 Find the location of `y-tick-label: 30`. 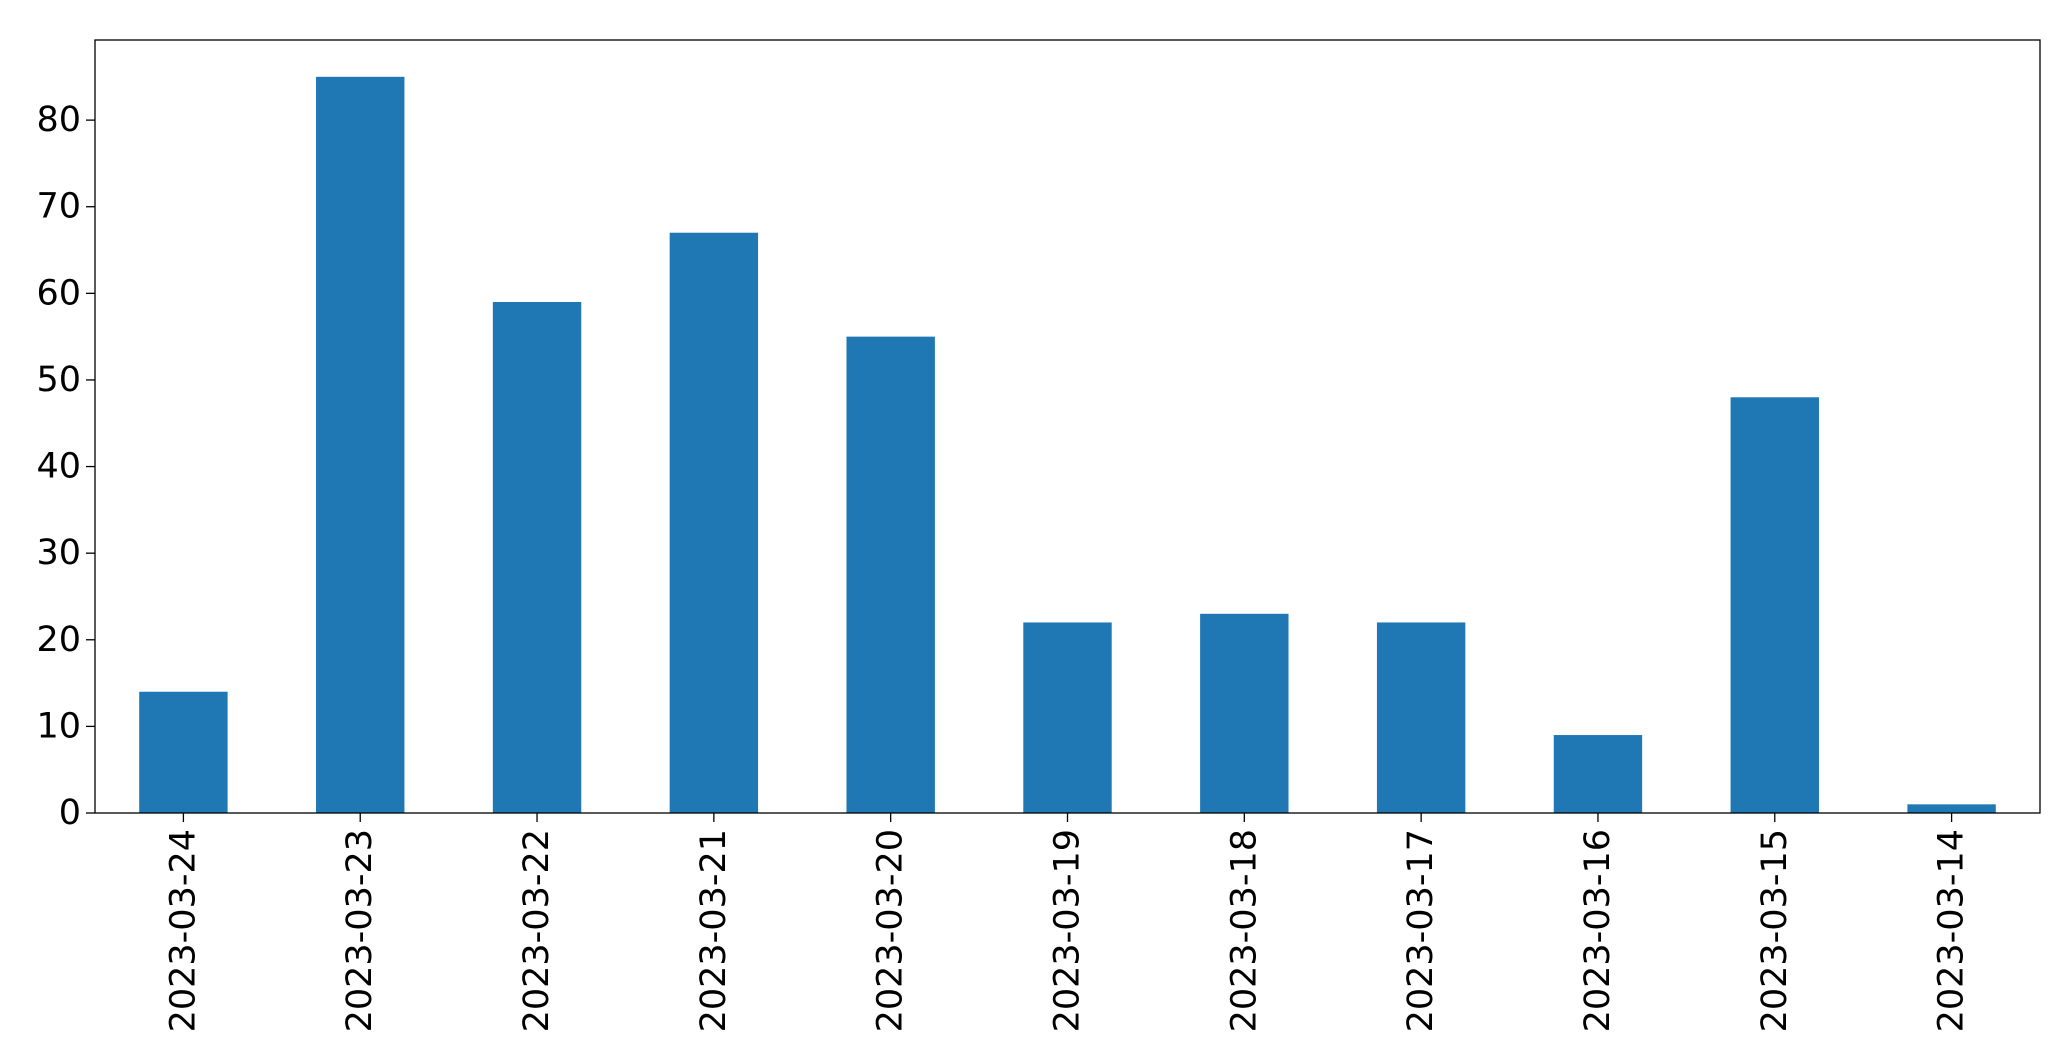

y-tick-label: 30 is located at coordinates (58, 553).